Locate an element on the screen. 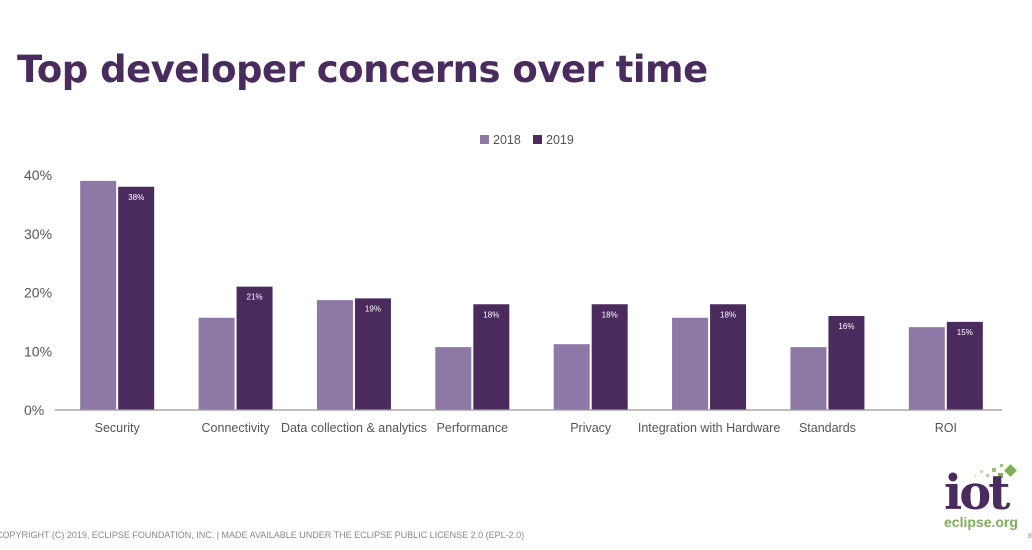 This screenshot has width=1032, height=550. page-number: 8 is located at coordinates (1030, 536).